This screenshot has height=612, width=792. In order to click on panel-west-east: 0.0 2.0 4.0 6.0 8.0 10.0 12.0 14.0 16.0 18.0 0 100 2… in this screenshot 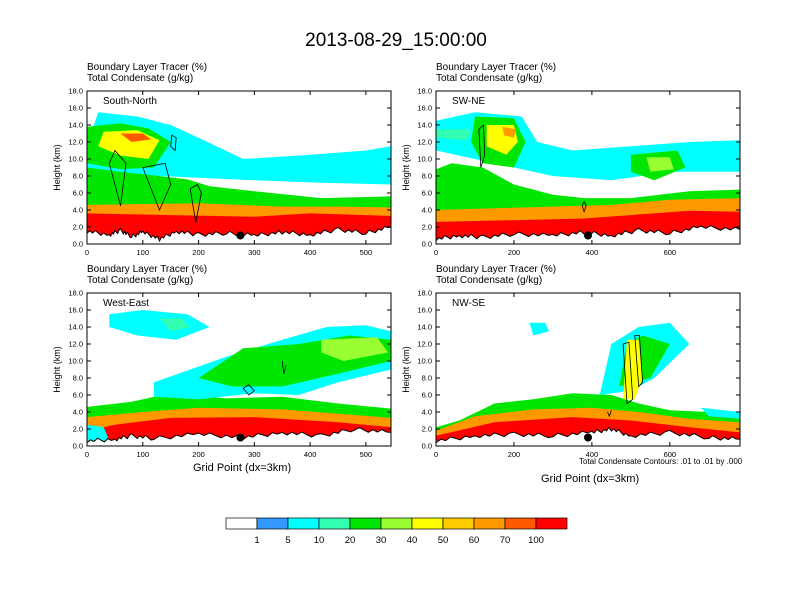, I will do `click(222, 374)`.